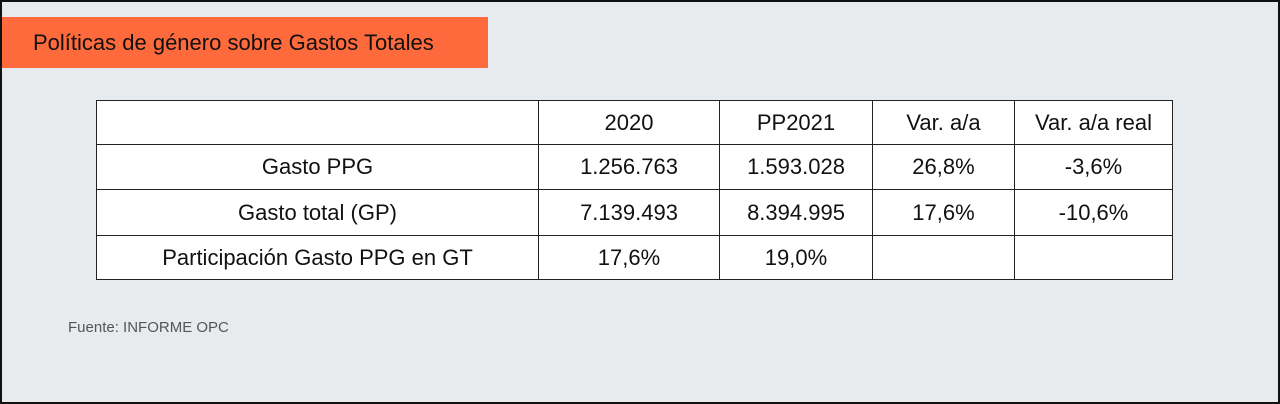 The height and width of the screenshot is (404, 1280). What do you see at coordinates (1093, 167) in the screenshot?
I see `table-cell: -3,6%` at bounding box center [1093, 167].